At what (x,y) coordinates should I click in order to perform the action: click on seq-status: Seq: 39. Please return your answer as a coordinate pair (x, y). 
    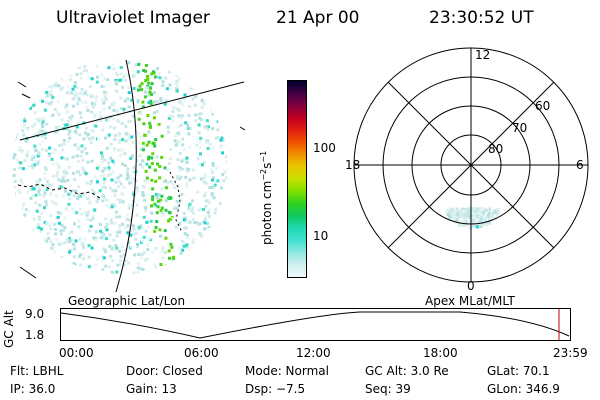
    Looking at the image, I should click on (388, 389).